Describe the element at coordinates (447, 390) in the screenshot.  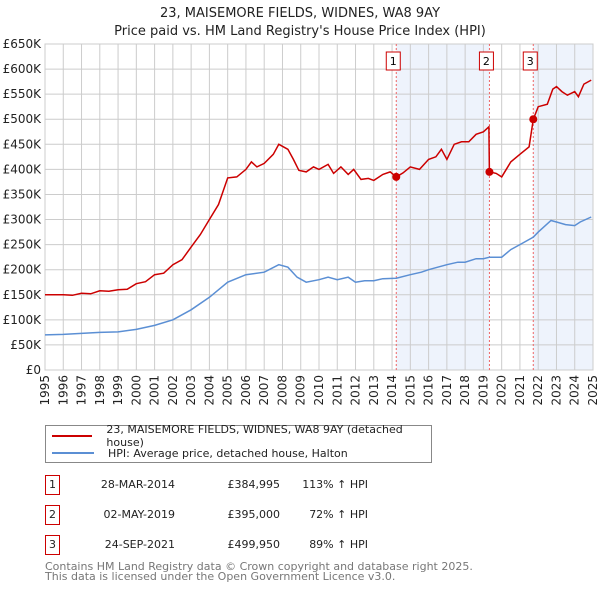
I see `x-tick-label: 2017` at that location.